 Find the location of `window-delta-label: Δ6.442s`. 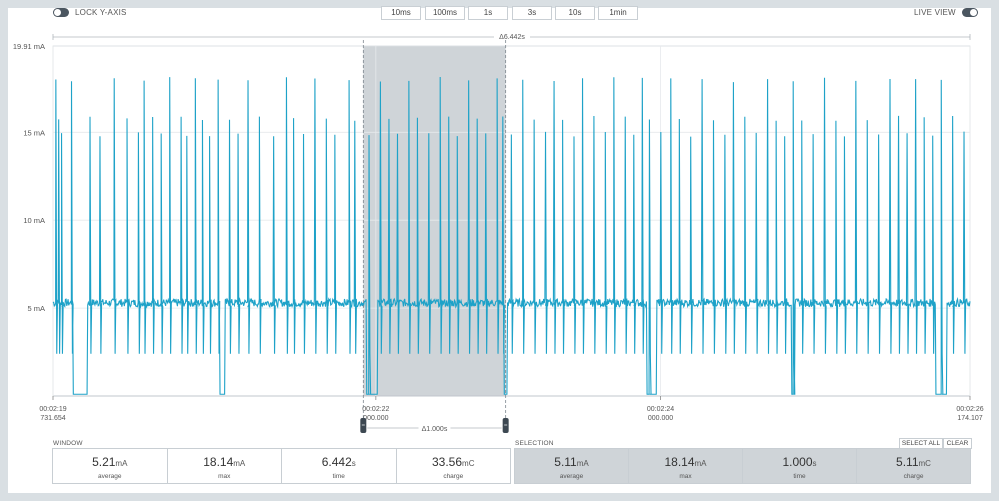

window-delta-label: Δ6.442s is located at coordinates (512, 37).